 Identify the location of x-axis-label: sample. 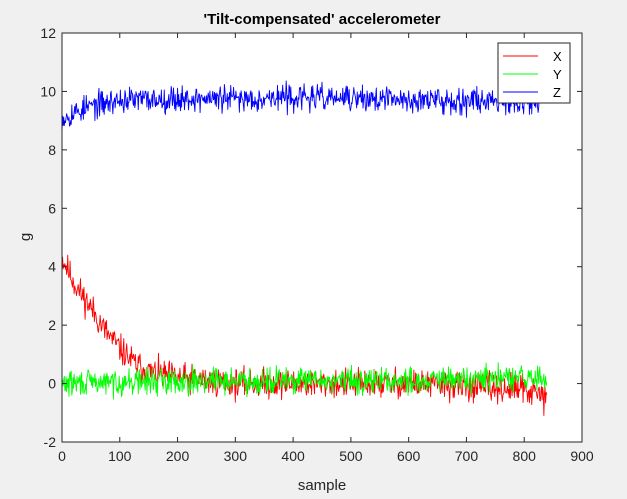
(322, 485).